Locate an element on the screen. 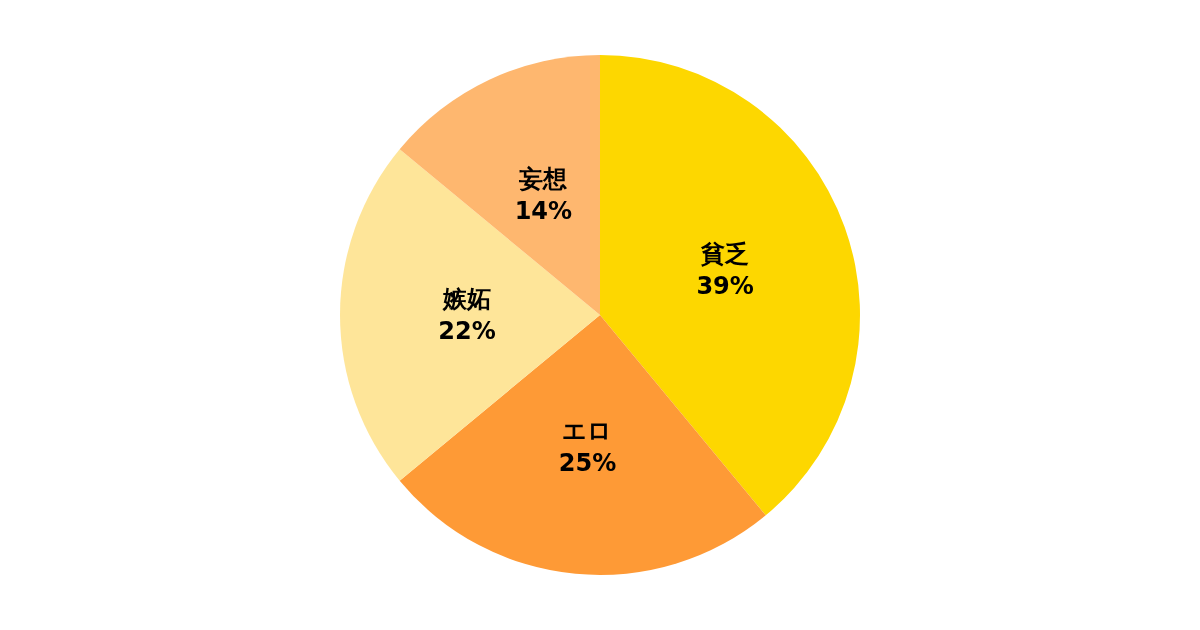 The image size is (1200, 630). data-label: 39% is located at coordinates (725, 285).